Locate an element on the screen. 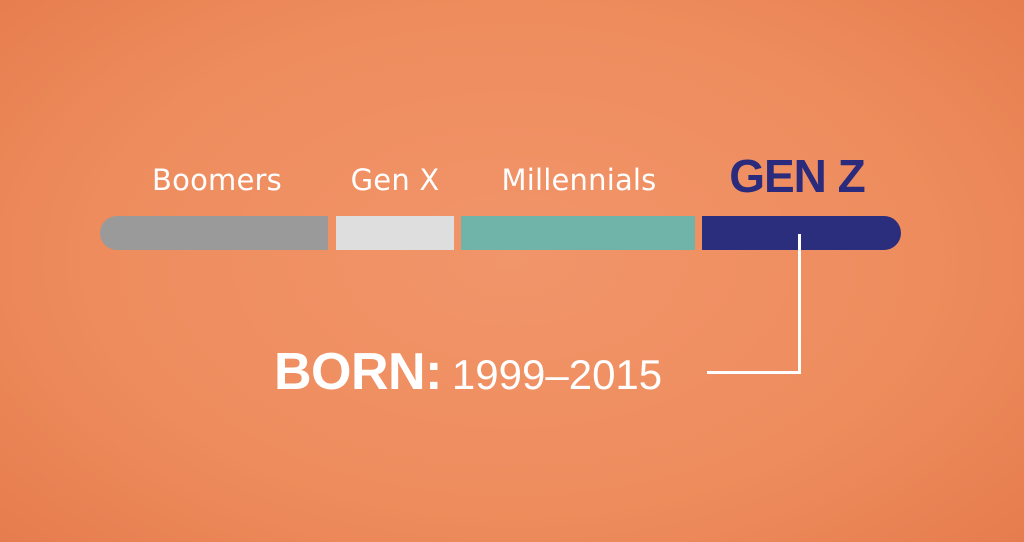  label-boomers: Boomers is located at coordinates (217, 180).